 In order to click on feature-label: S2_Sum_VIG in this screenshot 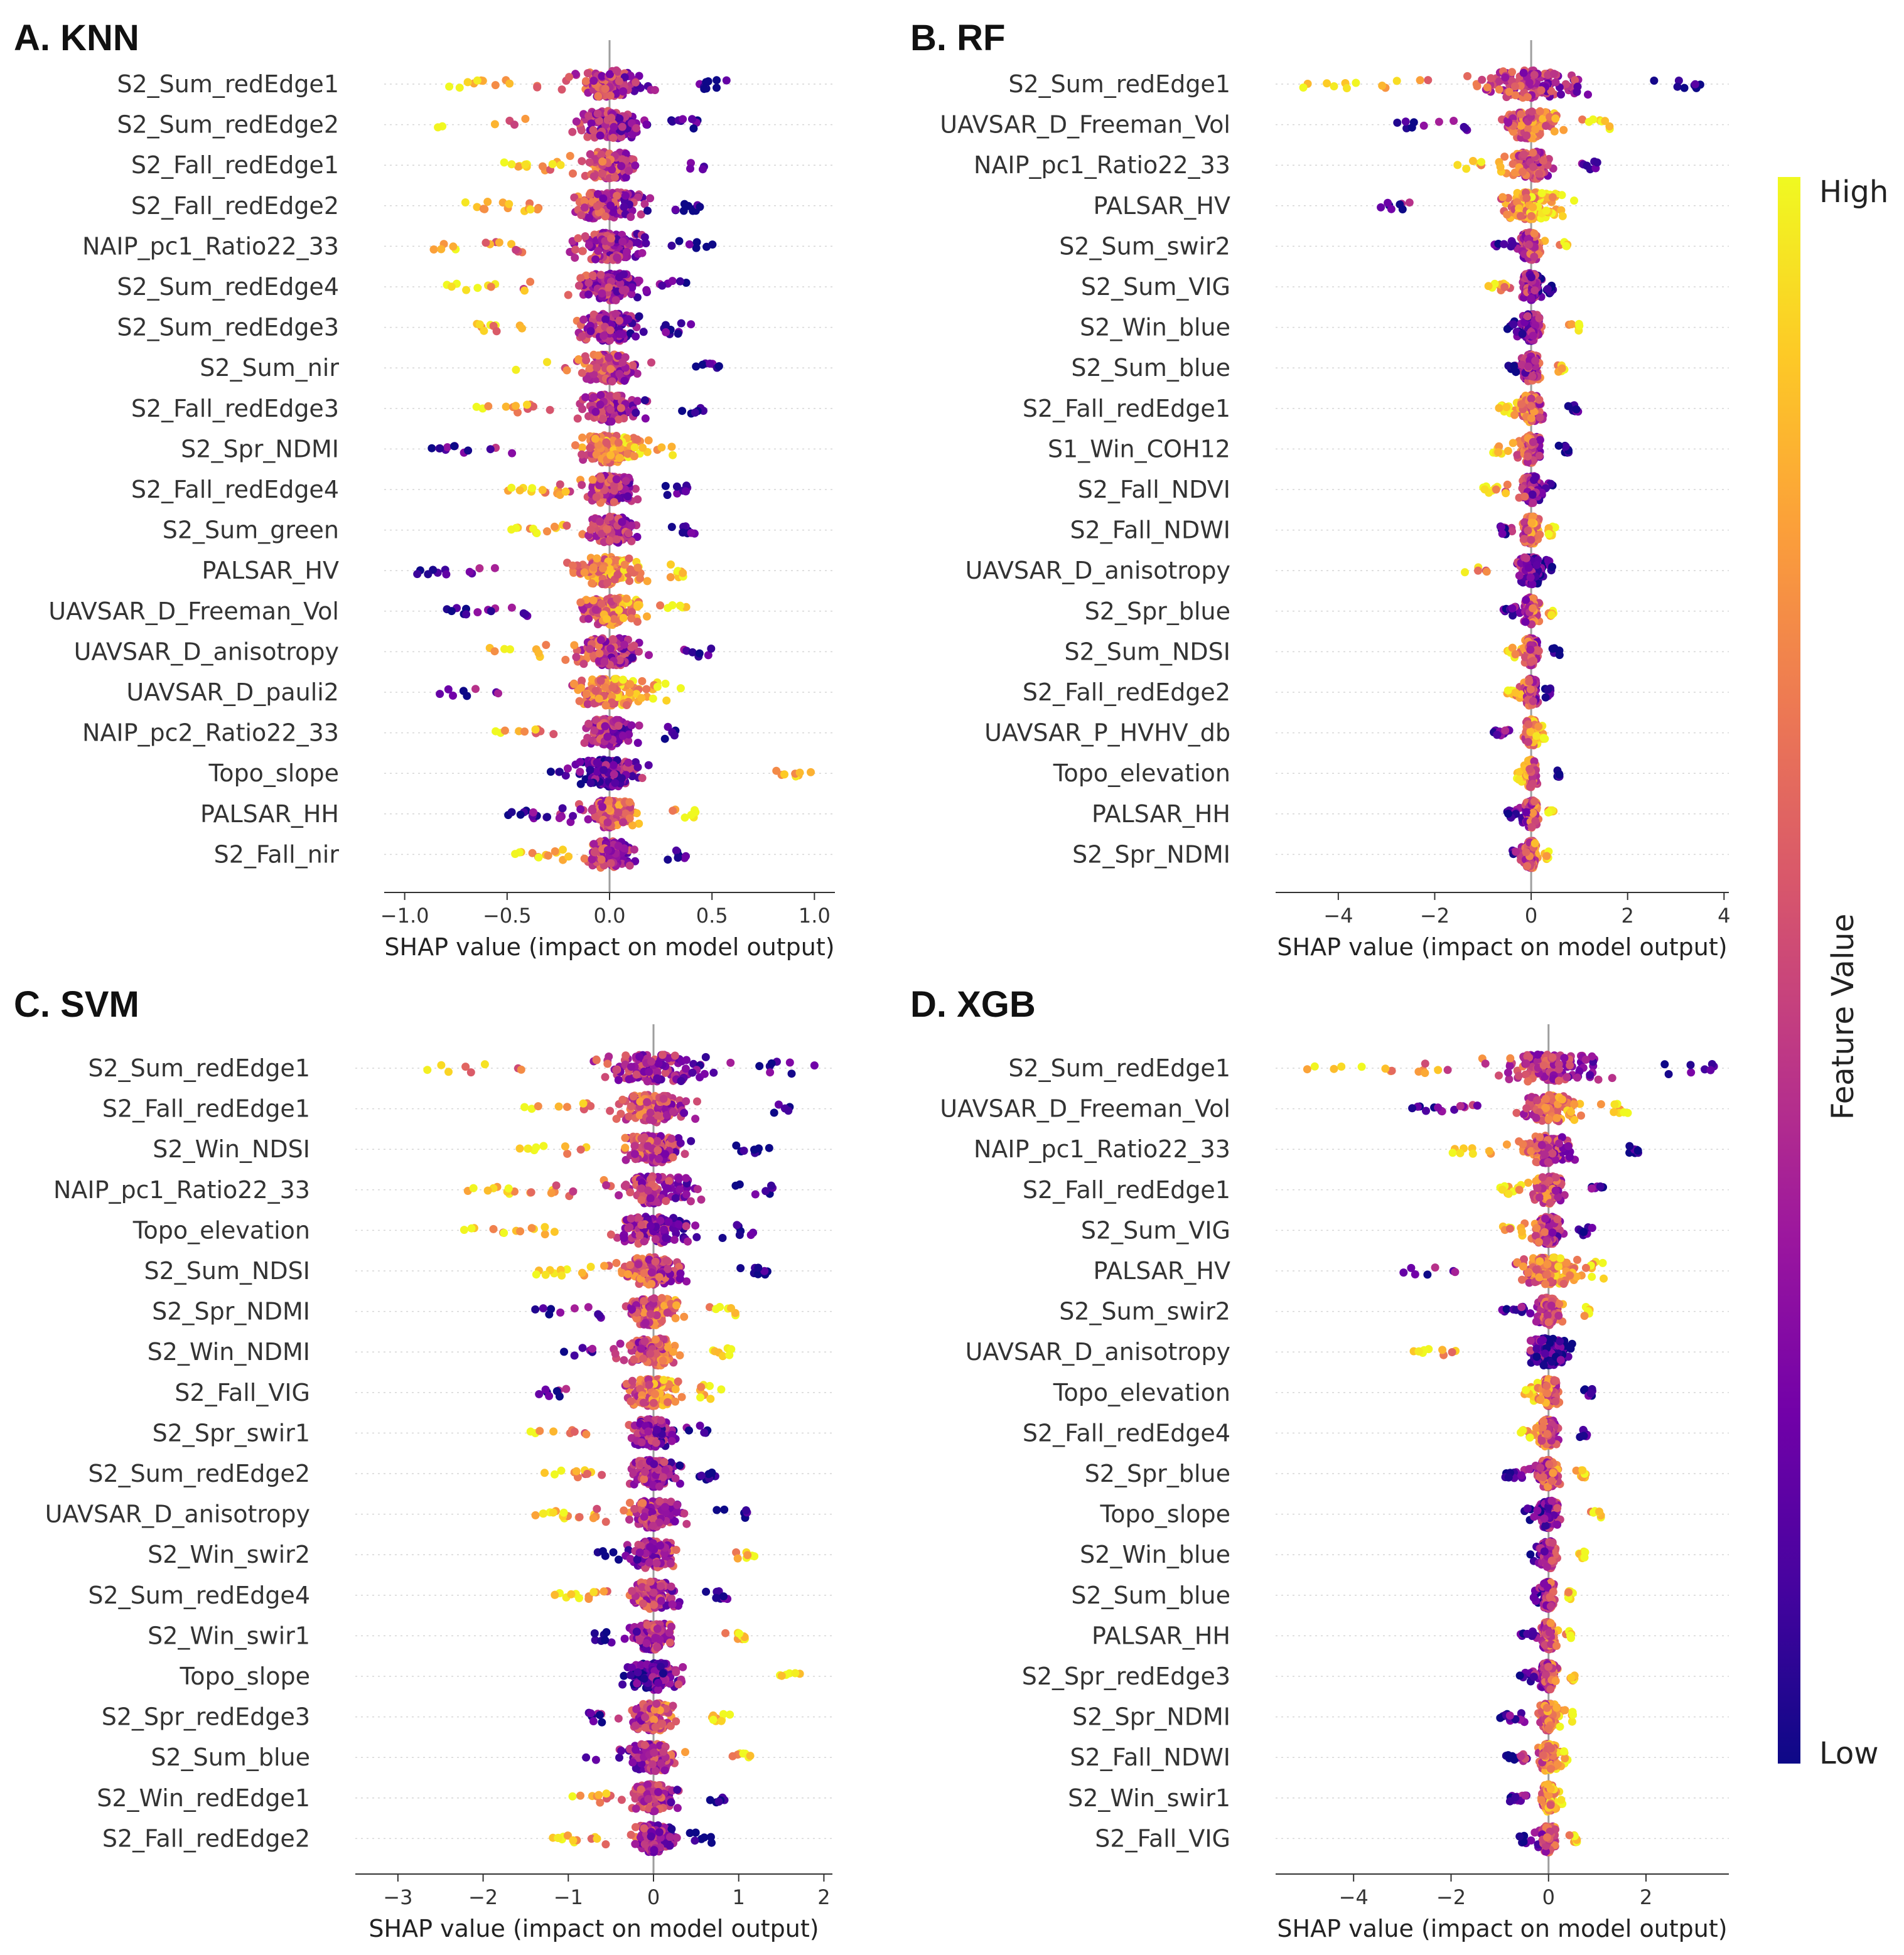, I will do `click(1155, 287)`.